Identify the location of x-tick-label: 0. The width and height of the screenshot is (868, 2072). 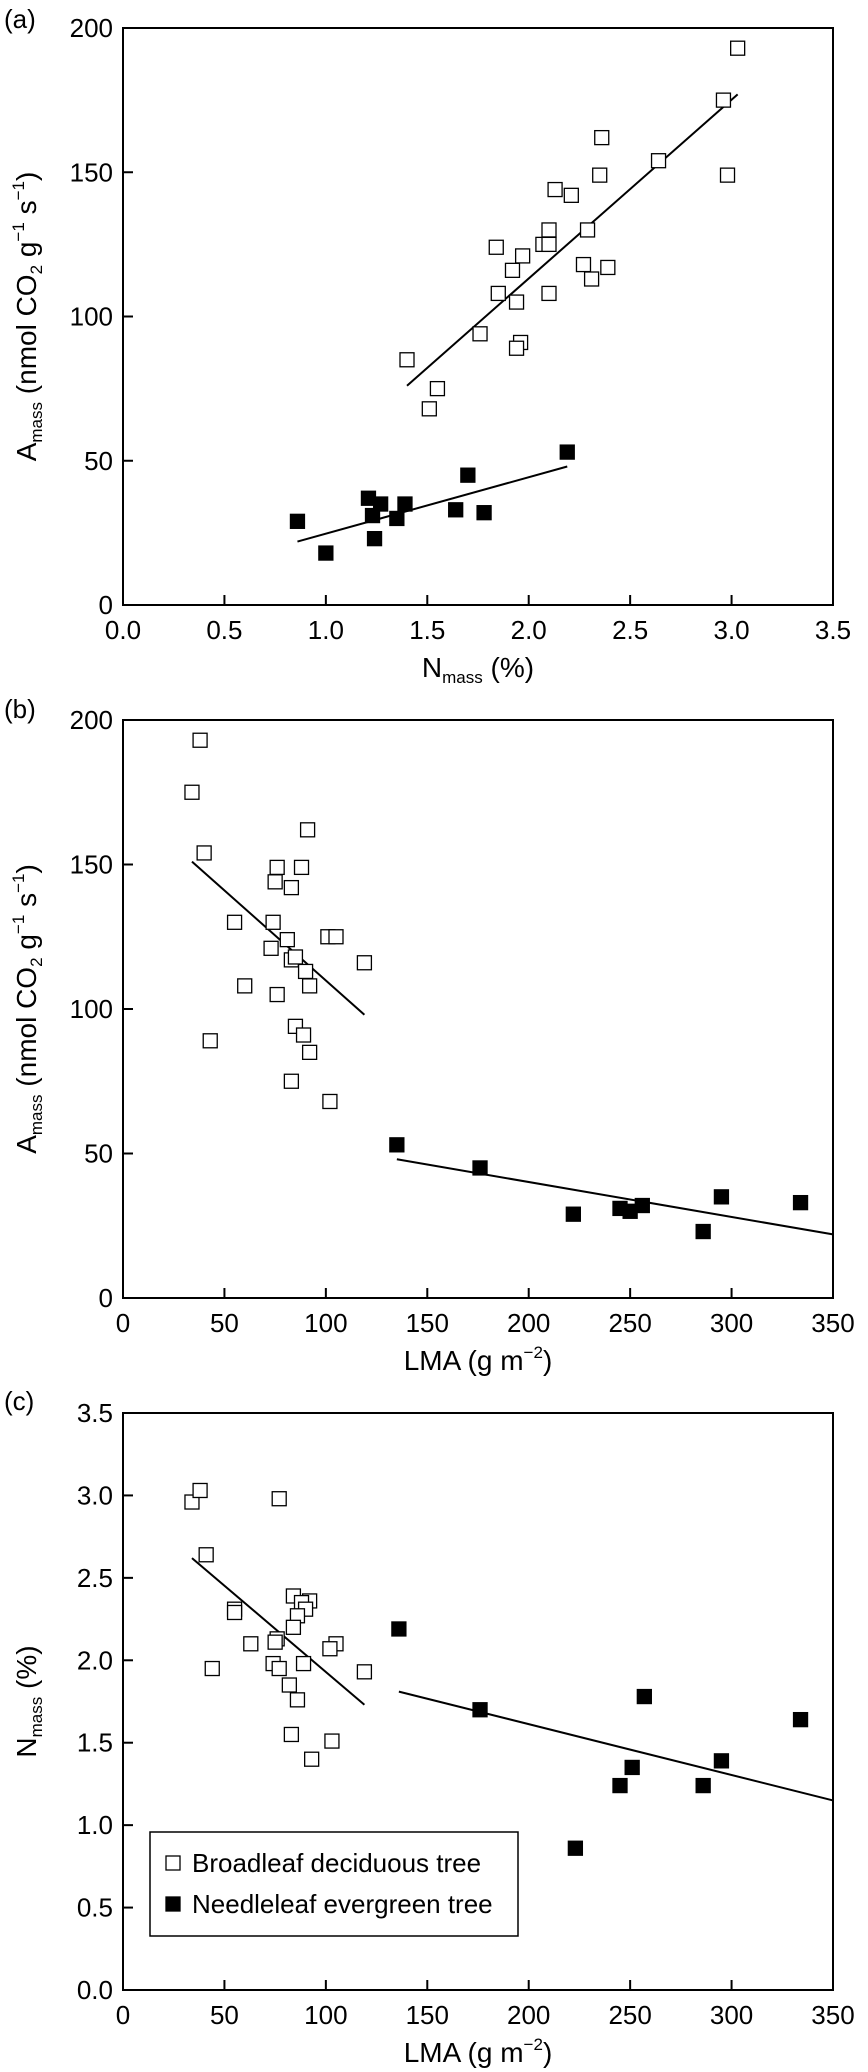
(123, 1323).